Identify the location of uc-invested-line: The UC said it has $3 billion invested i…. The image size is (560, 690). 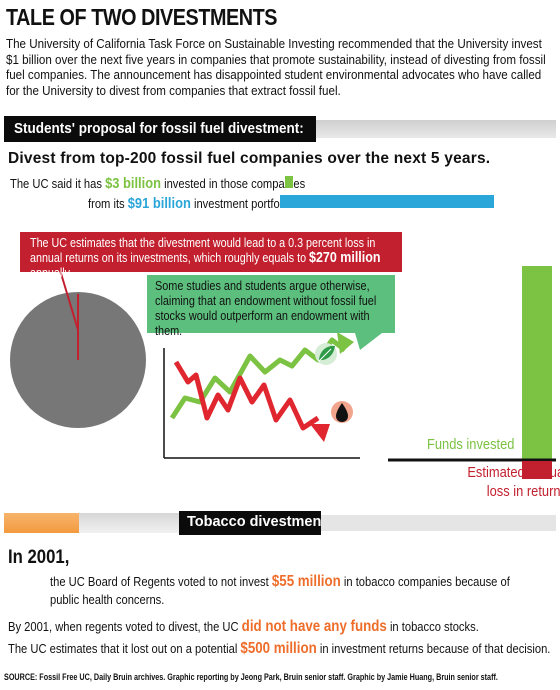
(157, 183).